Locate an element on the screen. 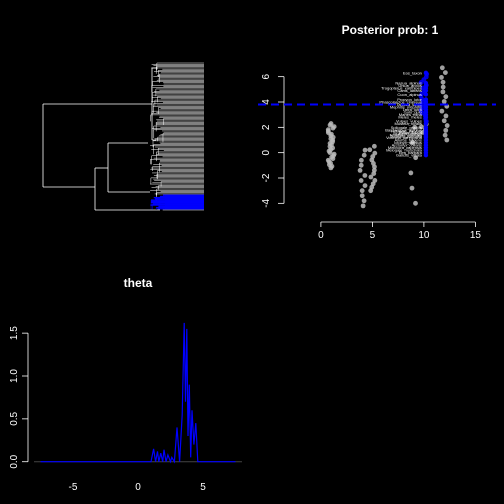  taxon-label: Bassariscus_astutus is located at coordinates (403, 129).